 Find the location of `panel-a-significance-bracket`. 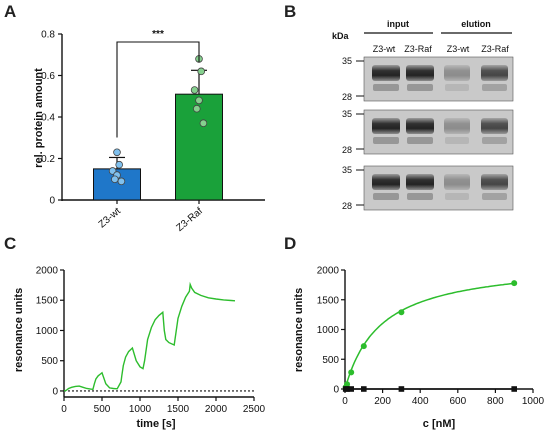

panel-a-significance-bracket is located at coordinates (158, 89).